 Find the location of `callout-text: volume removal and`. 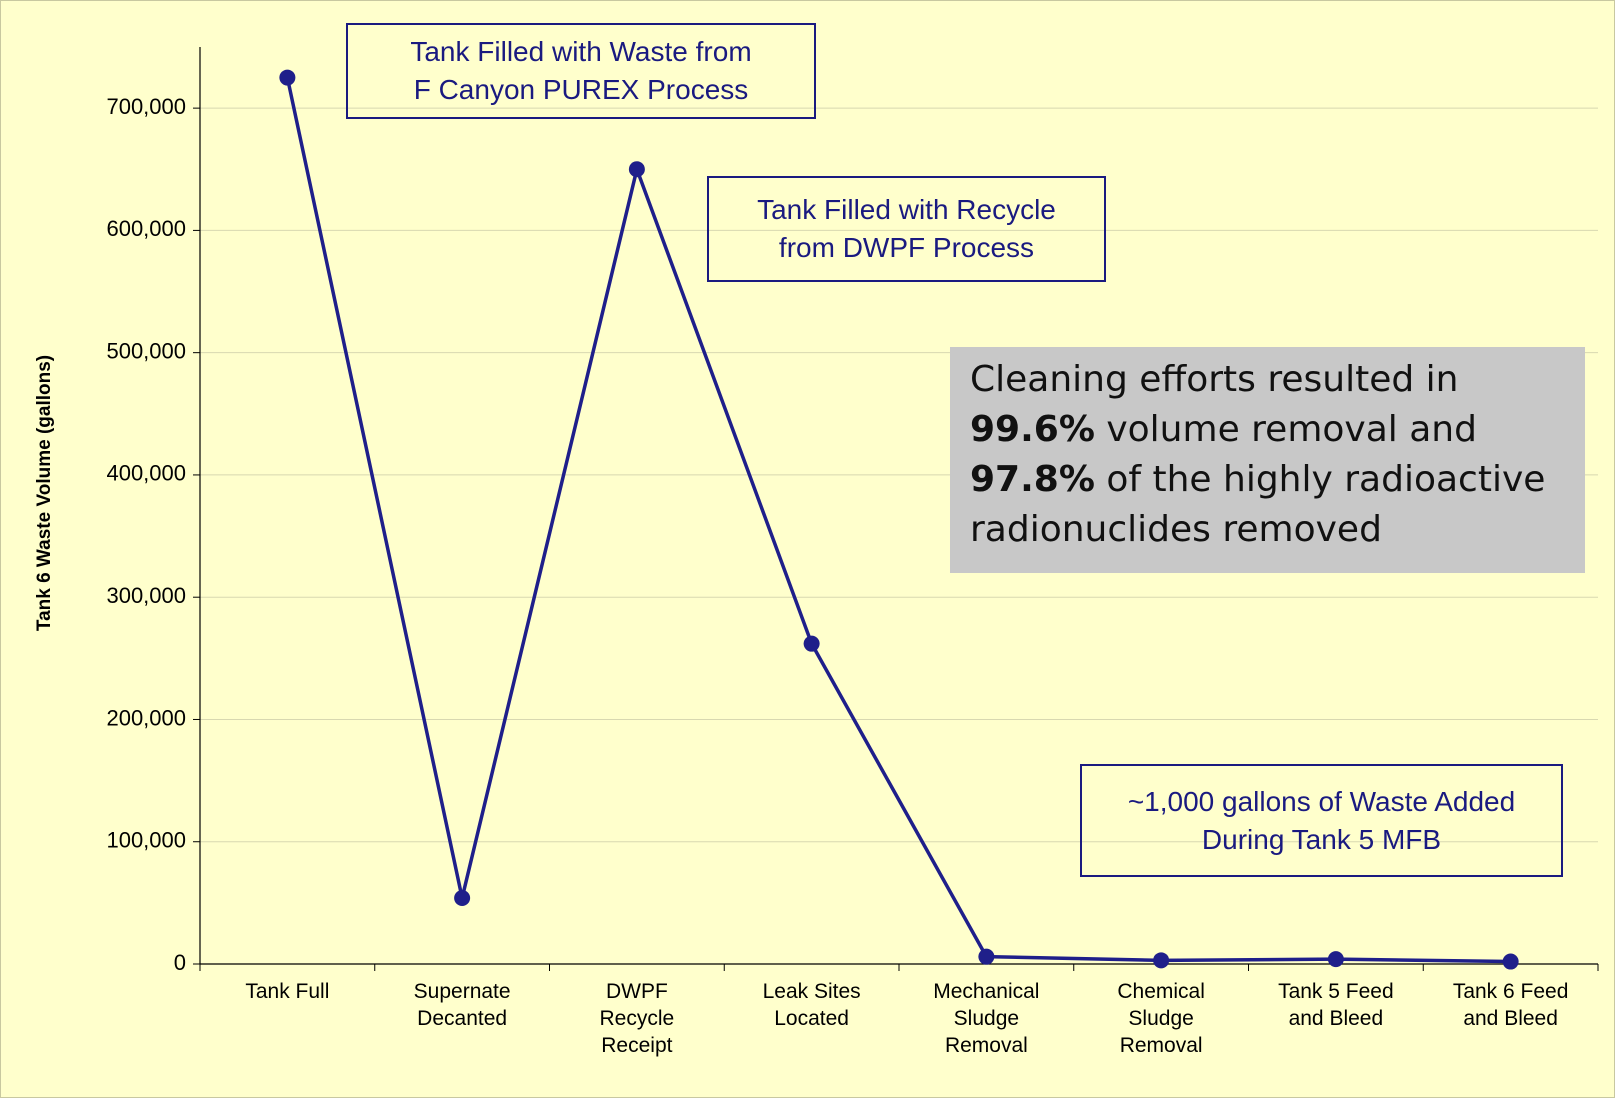

callout-text: volume removal and is located at coordinates (1285, 429).